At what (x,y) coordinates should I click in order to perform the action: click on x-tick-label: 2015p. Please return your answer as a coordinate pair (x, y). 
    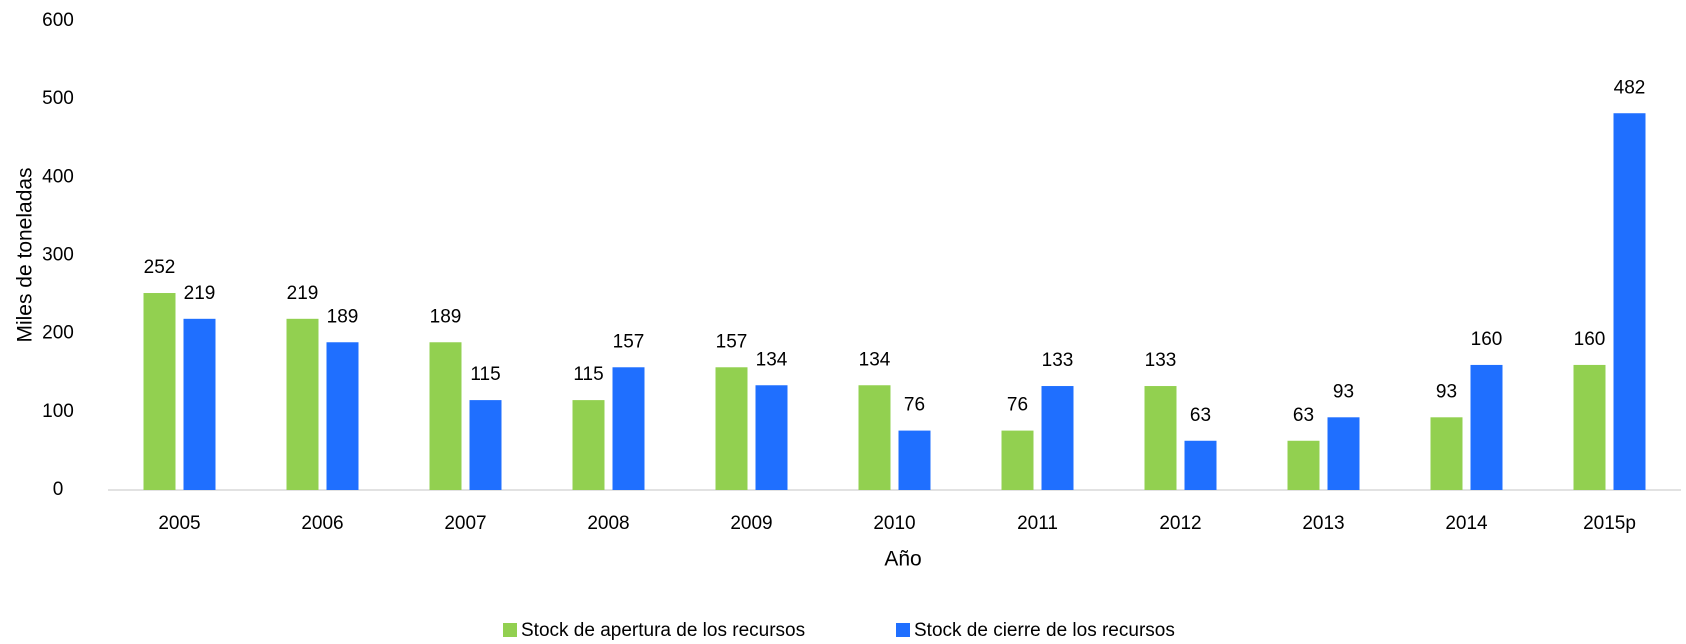
    Looking at the image, I should click on (1609, 523).